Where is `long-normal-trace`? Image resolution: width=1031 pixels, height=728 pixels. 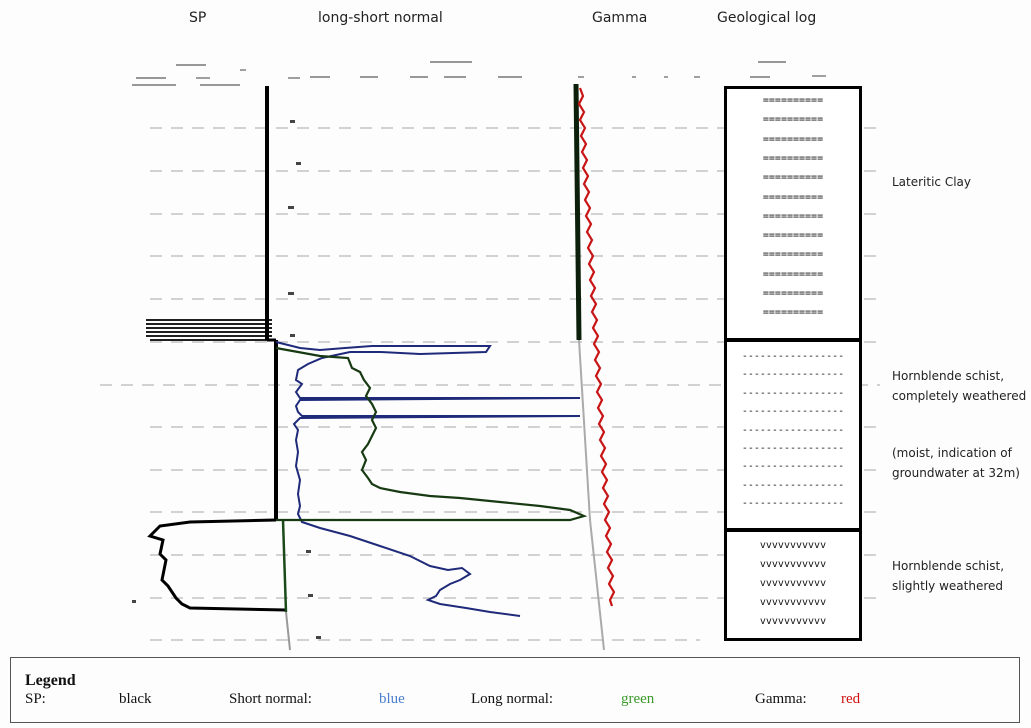 long-normal-trace is located at coordinates (431, 434).